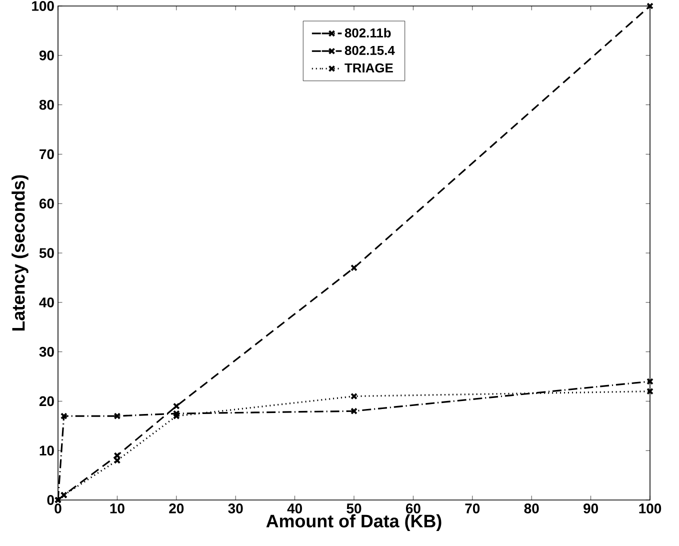 This screenshot has height=546, width=679. Describe the element at coordinates (58, 509) in the screenshot. I see `x-tick-label: 0` at that location.